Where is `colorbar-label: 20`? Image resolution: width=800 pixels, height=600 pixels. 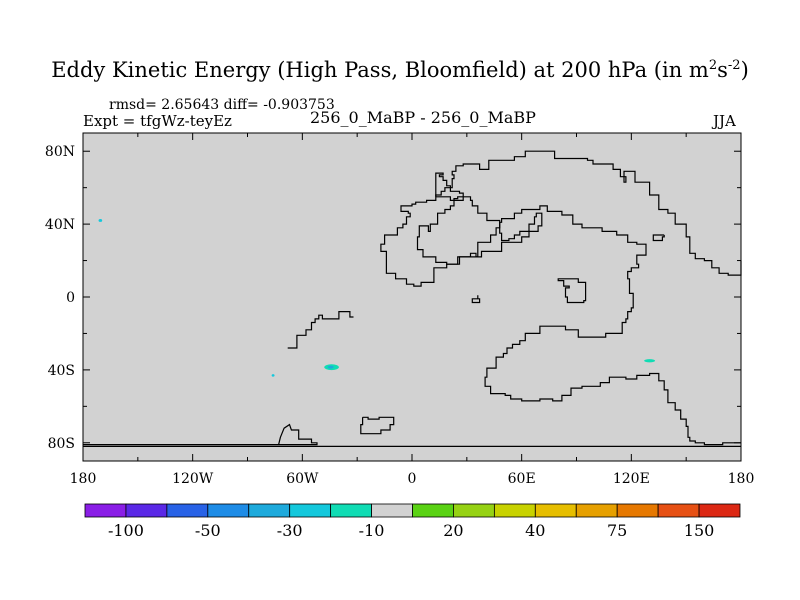
colorbar-label: 20 is located at coordinates (453, 530).